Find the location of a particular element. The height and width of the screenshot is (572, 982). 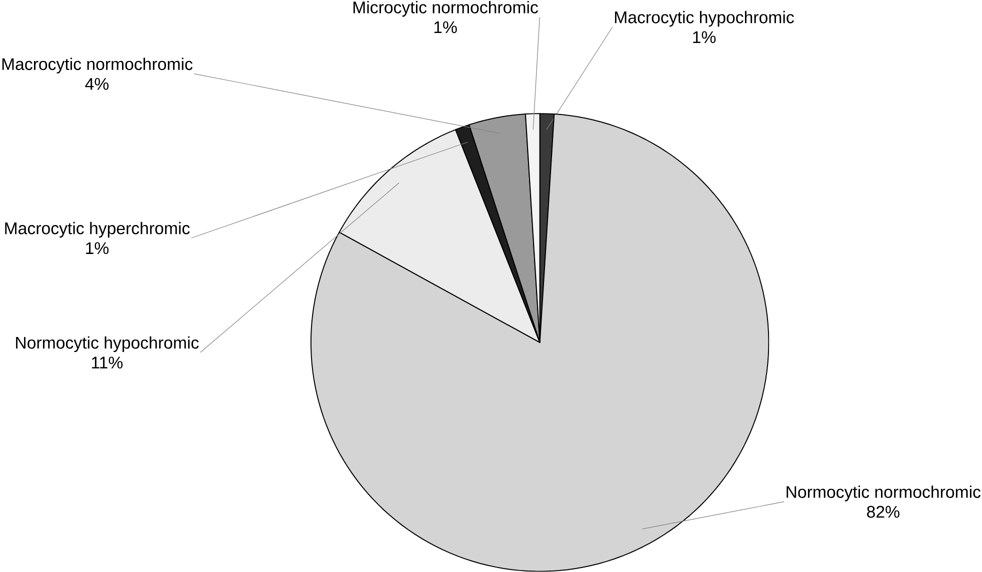

slice-label: Macrocytic hypochromic is located at coordinates (704, 19).